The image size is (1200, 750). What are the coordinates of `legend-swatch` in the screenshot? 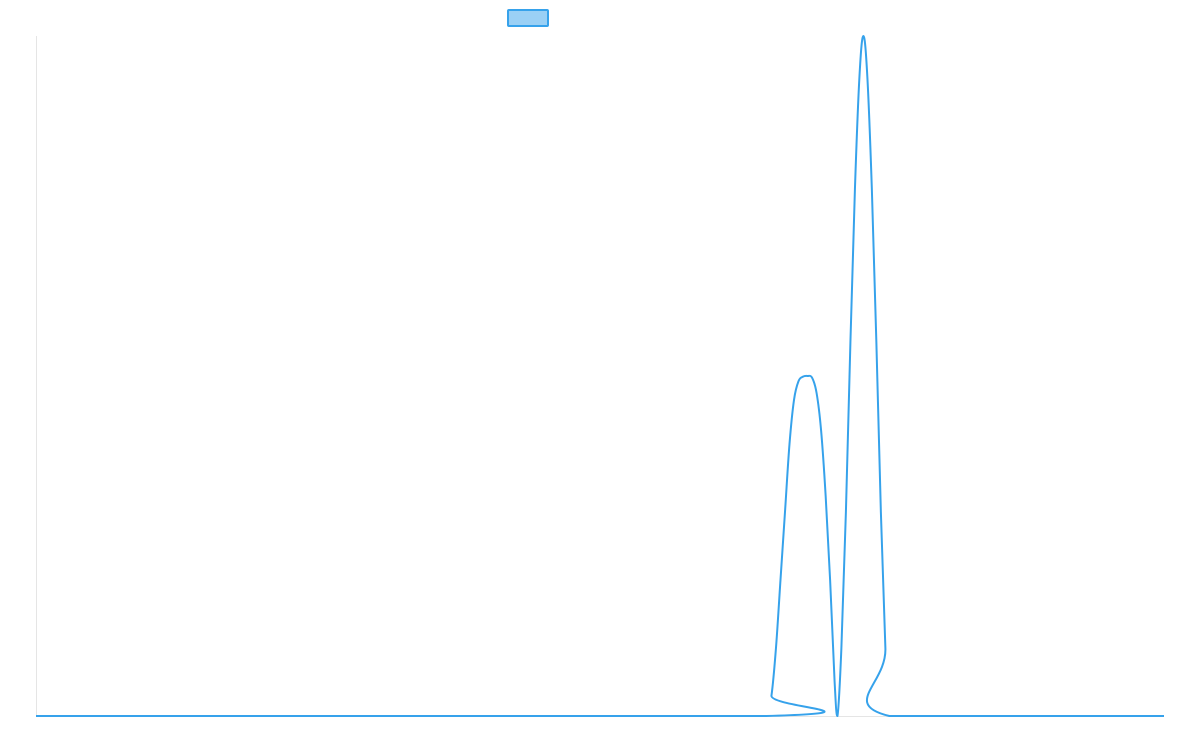 It's located at (528, 18).